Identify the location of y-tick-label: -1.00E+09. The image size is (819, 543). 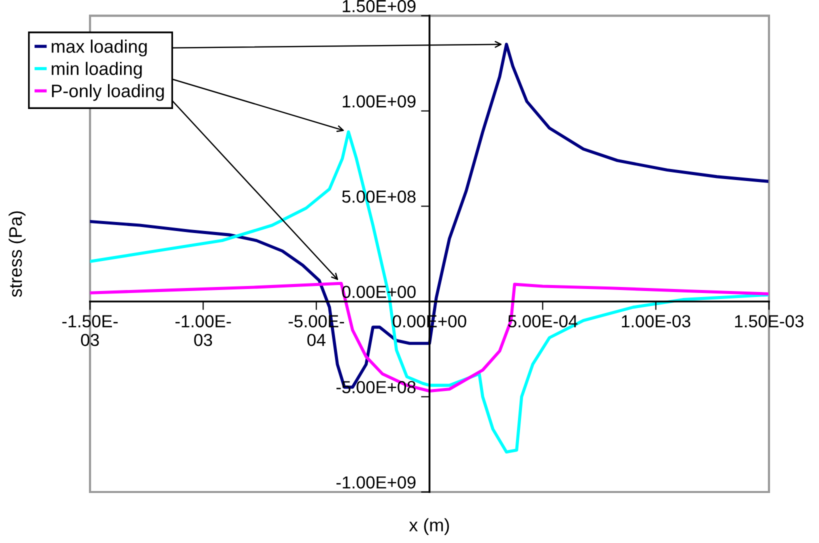
(376, 482).